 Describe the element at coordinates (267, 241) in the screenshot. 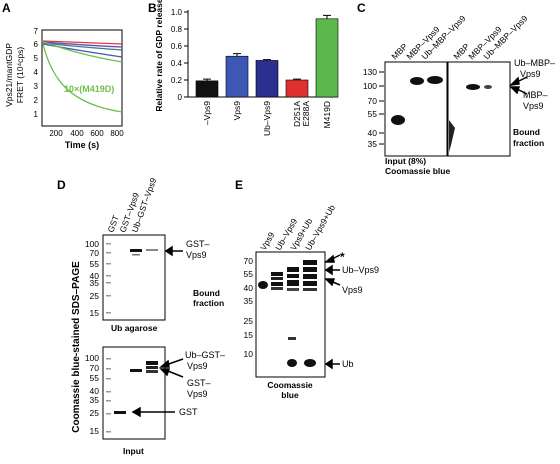

I see `panel-e-lane-label: Vps9` at that location.